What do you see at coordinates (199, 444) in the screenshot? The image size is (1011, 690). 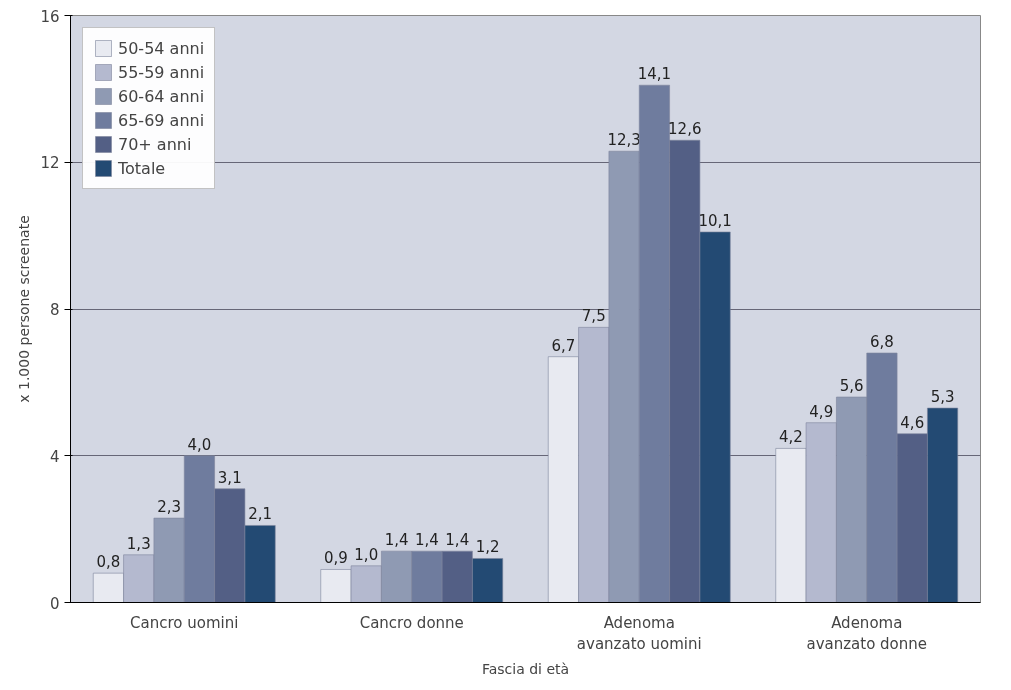 I see `data-label: 4,0` at bounding box center [199, 444].